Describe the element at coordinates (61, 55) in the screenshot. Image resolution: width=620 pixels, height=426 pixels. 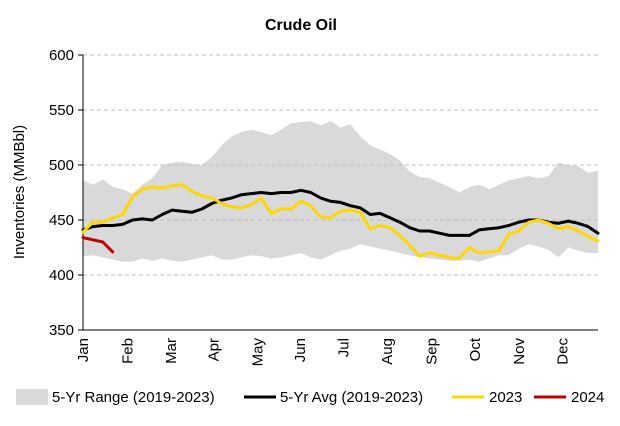
I see `y-tick-label: 600` at that location.